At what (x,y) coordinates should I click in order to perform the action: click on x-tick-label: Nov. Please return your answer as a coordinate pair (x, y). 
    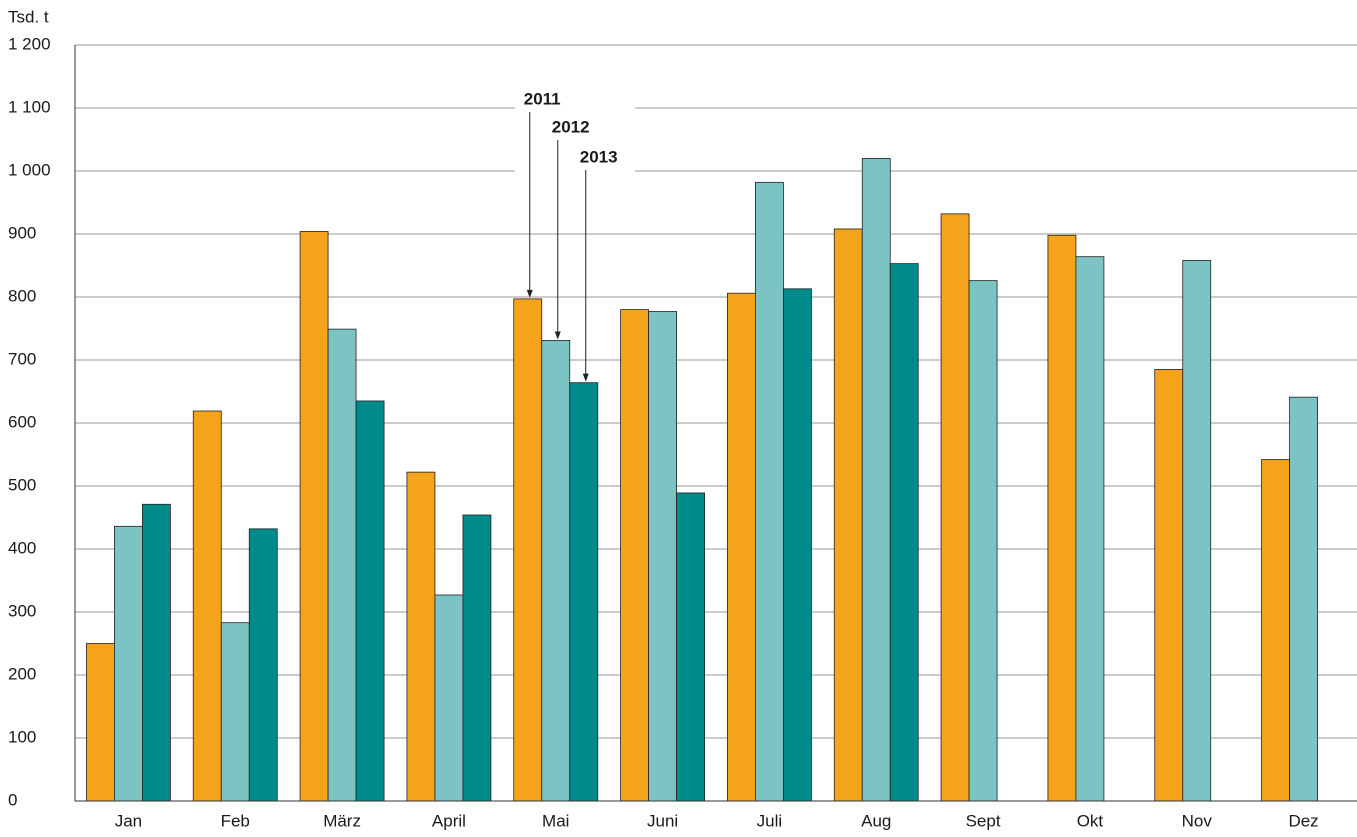
    Looking at the image, I should click on (1197, 820).